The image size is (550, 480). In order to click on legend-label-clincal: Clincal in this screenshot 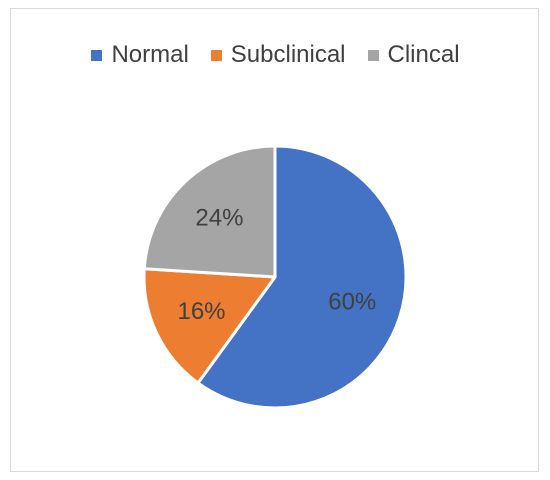, I will do `click(423, 54)`.